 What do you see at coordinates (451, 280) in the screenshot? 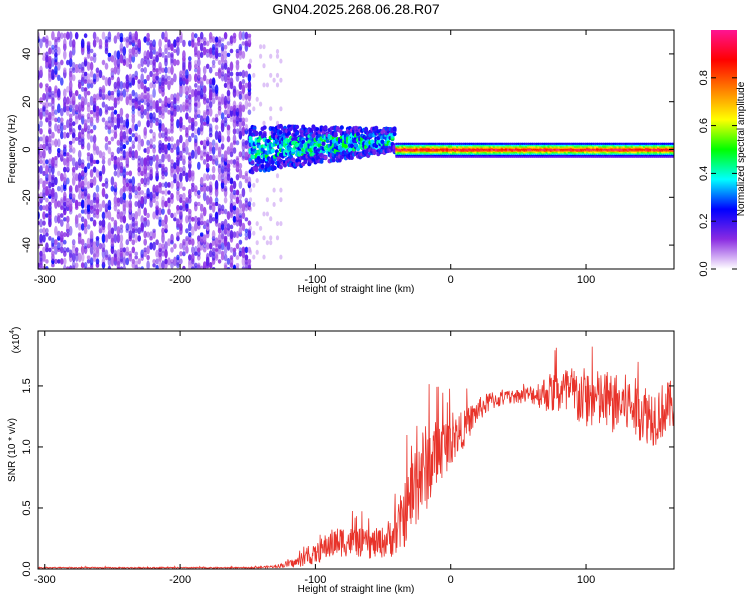
I see `x-tick-label: 0` at bounding box center [451, 280].